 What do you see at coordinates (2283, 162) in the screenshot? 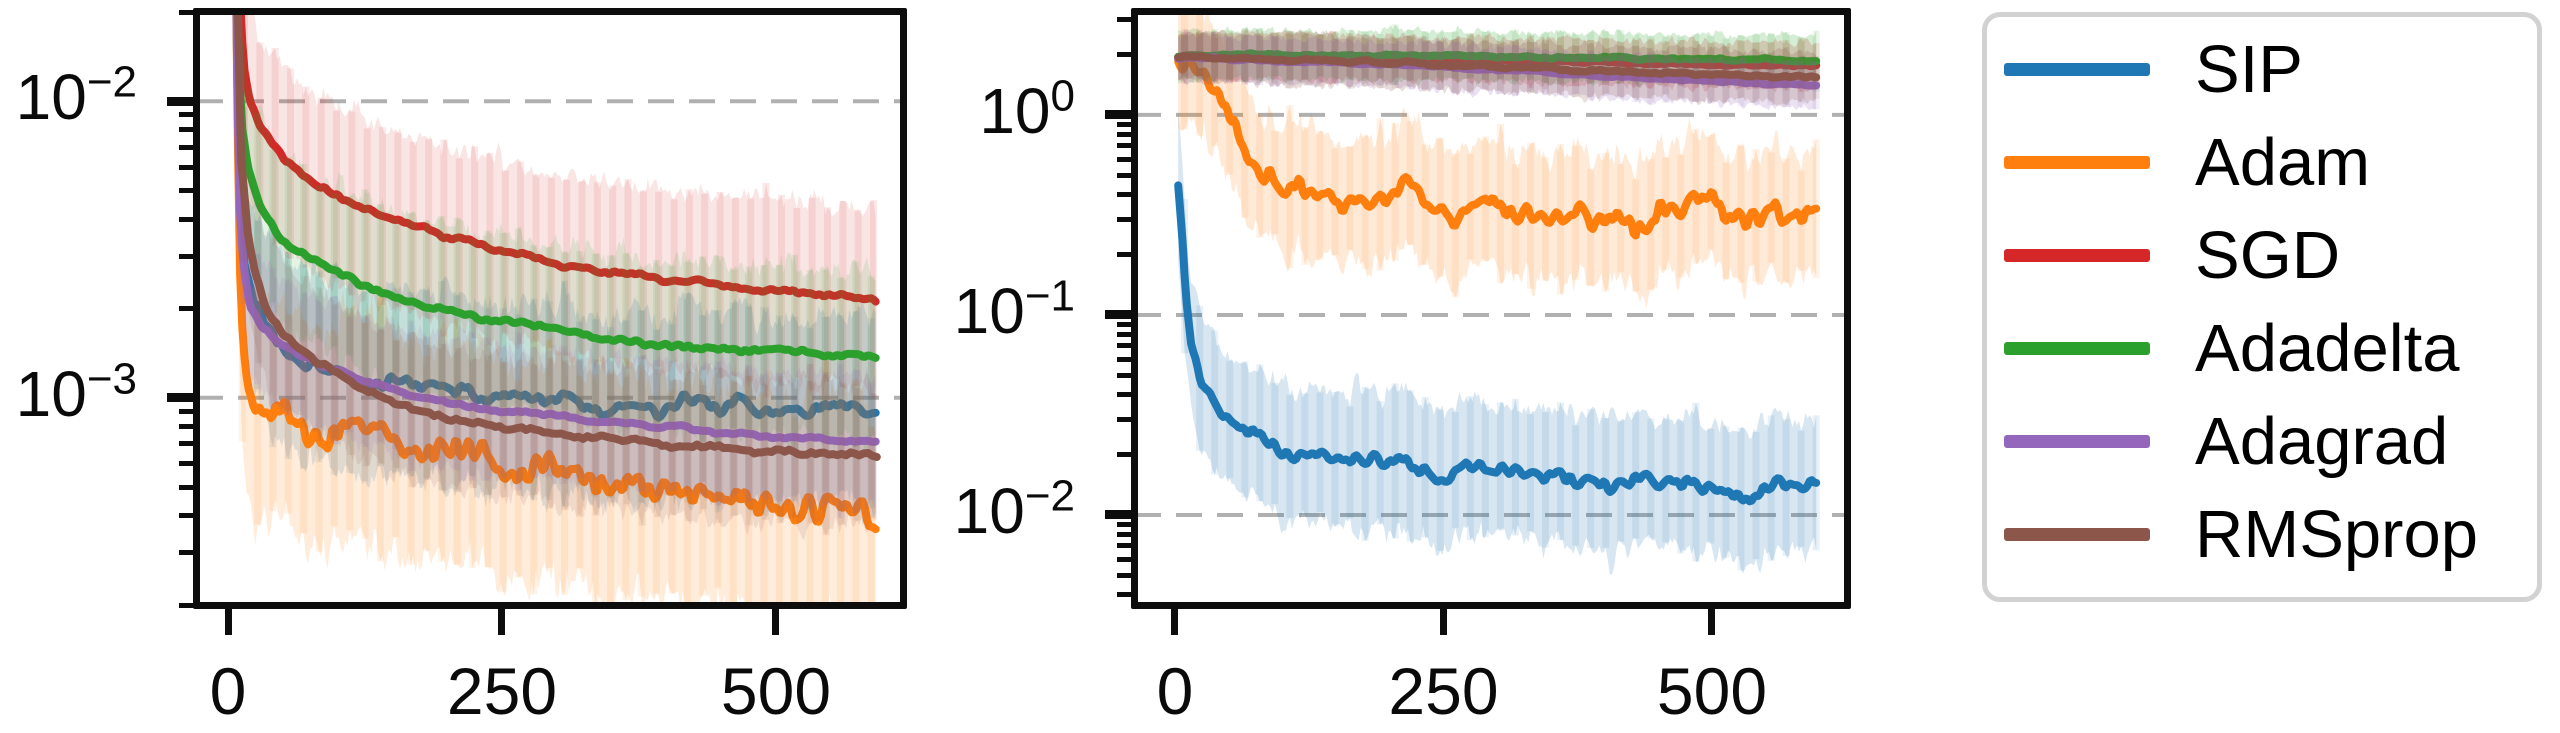
I see `legend-label: Adam` at bounding box center [2283, 162].